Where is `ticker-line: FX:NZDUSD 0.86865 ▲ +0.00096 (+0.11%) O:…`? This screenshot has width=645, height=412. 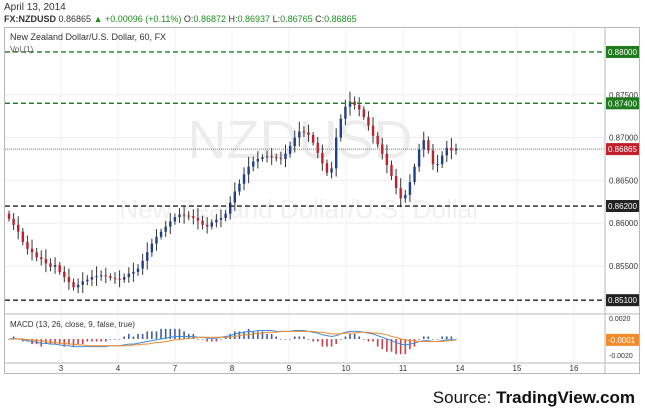
ticker-line: FX:NZDUSD 0.86865 ▲ +0.00096 (+0.11%) O:… is located at coordinates (180, 19).